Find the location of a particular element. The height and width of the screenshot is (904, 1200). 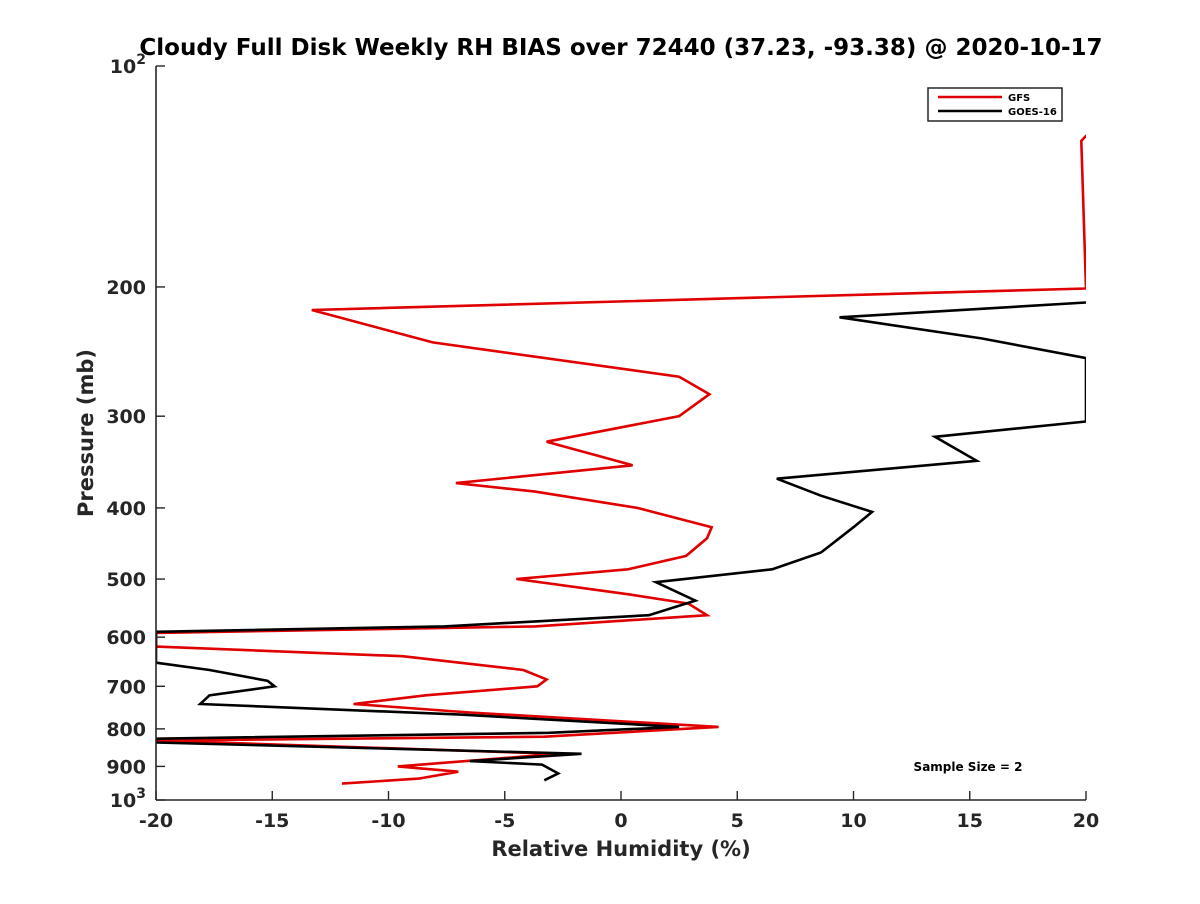

y-tick-label: 10³ is located at coordinates (128, 799).